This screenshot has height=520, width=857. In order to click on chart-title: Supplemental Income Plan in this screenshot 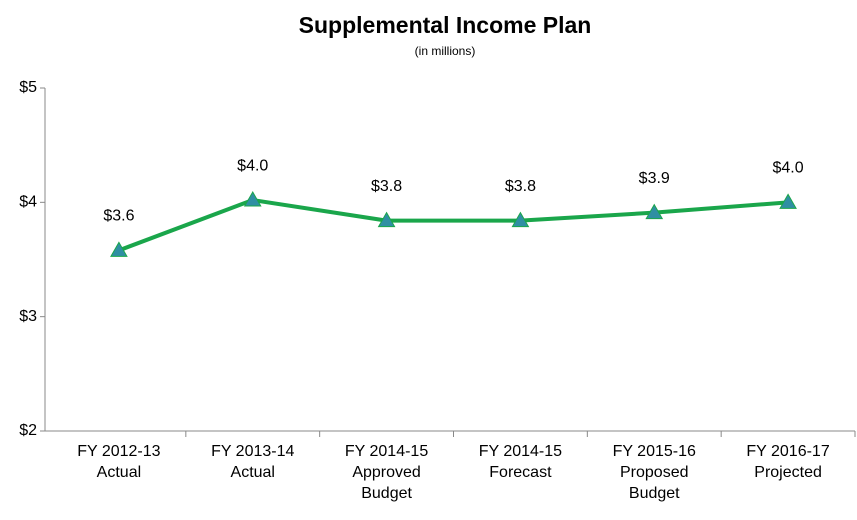, I will do `click(445, 25)`.